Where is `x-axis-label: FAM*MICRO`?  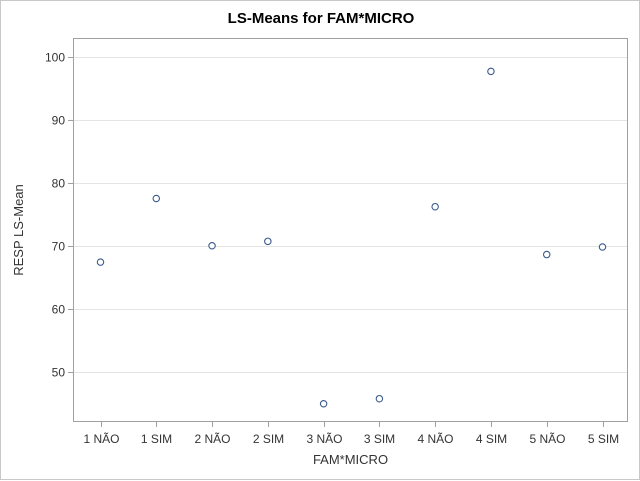
x-axis-label: FAM*MICRO is located at coordinates (350, 459).